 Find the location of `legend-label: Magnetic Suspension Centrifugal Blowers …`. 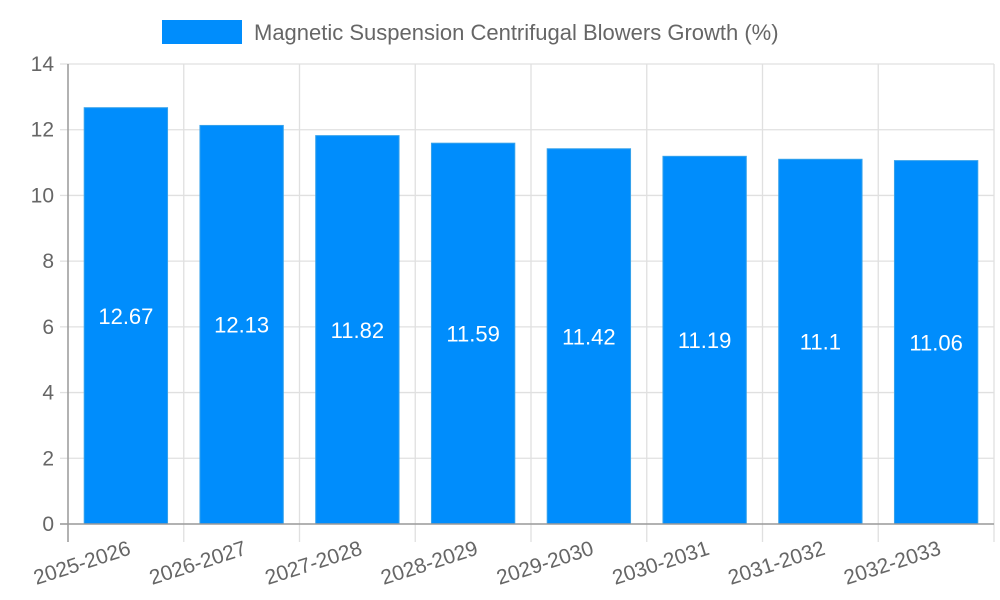

legend-label: Magnetic Suspension Centrifugal Blowers … is located at coordinates (516, 32).